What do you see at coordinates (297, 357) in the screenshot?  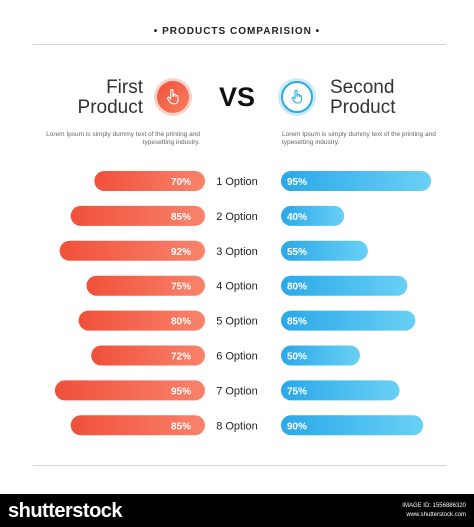 I see `second-product-value-label: 50%` at bounding box center [297, 357].